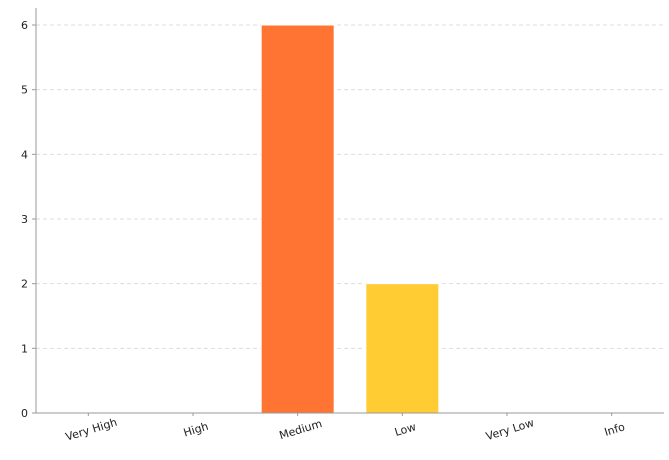 The height and width of the screenshot is (460, 669). I want to click on y-tick-label: 6, so click(24, 25).